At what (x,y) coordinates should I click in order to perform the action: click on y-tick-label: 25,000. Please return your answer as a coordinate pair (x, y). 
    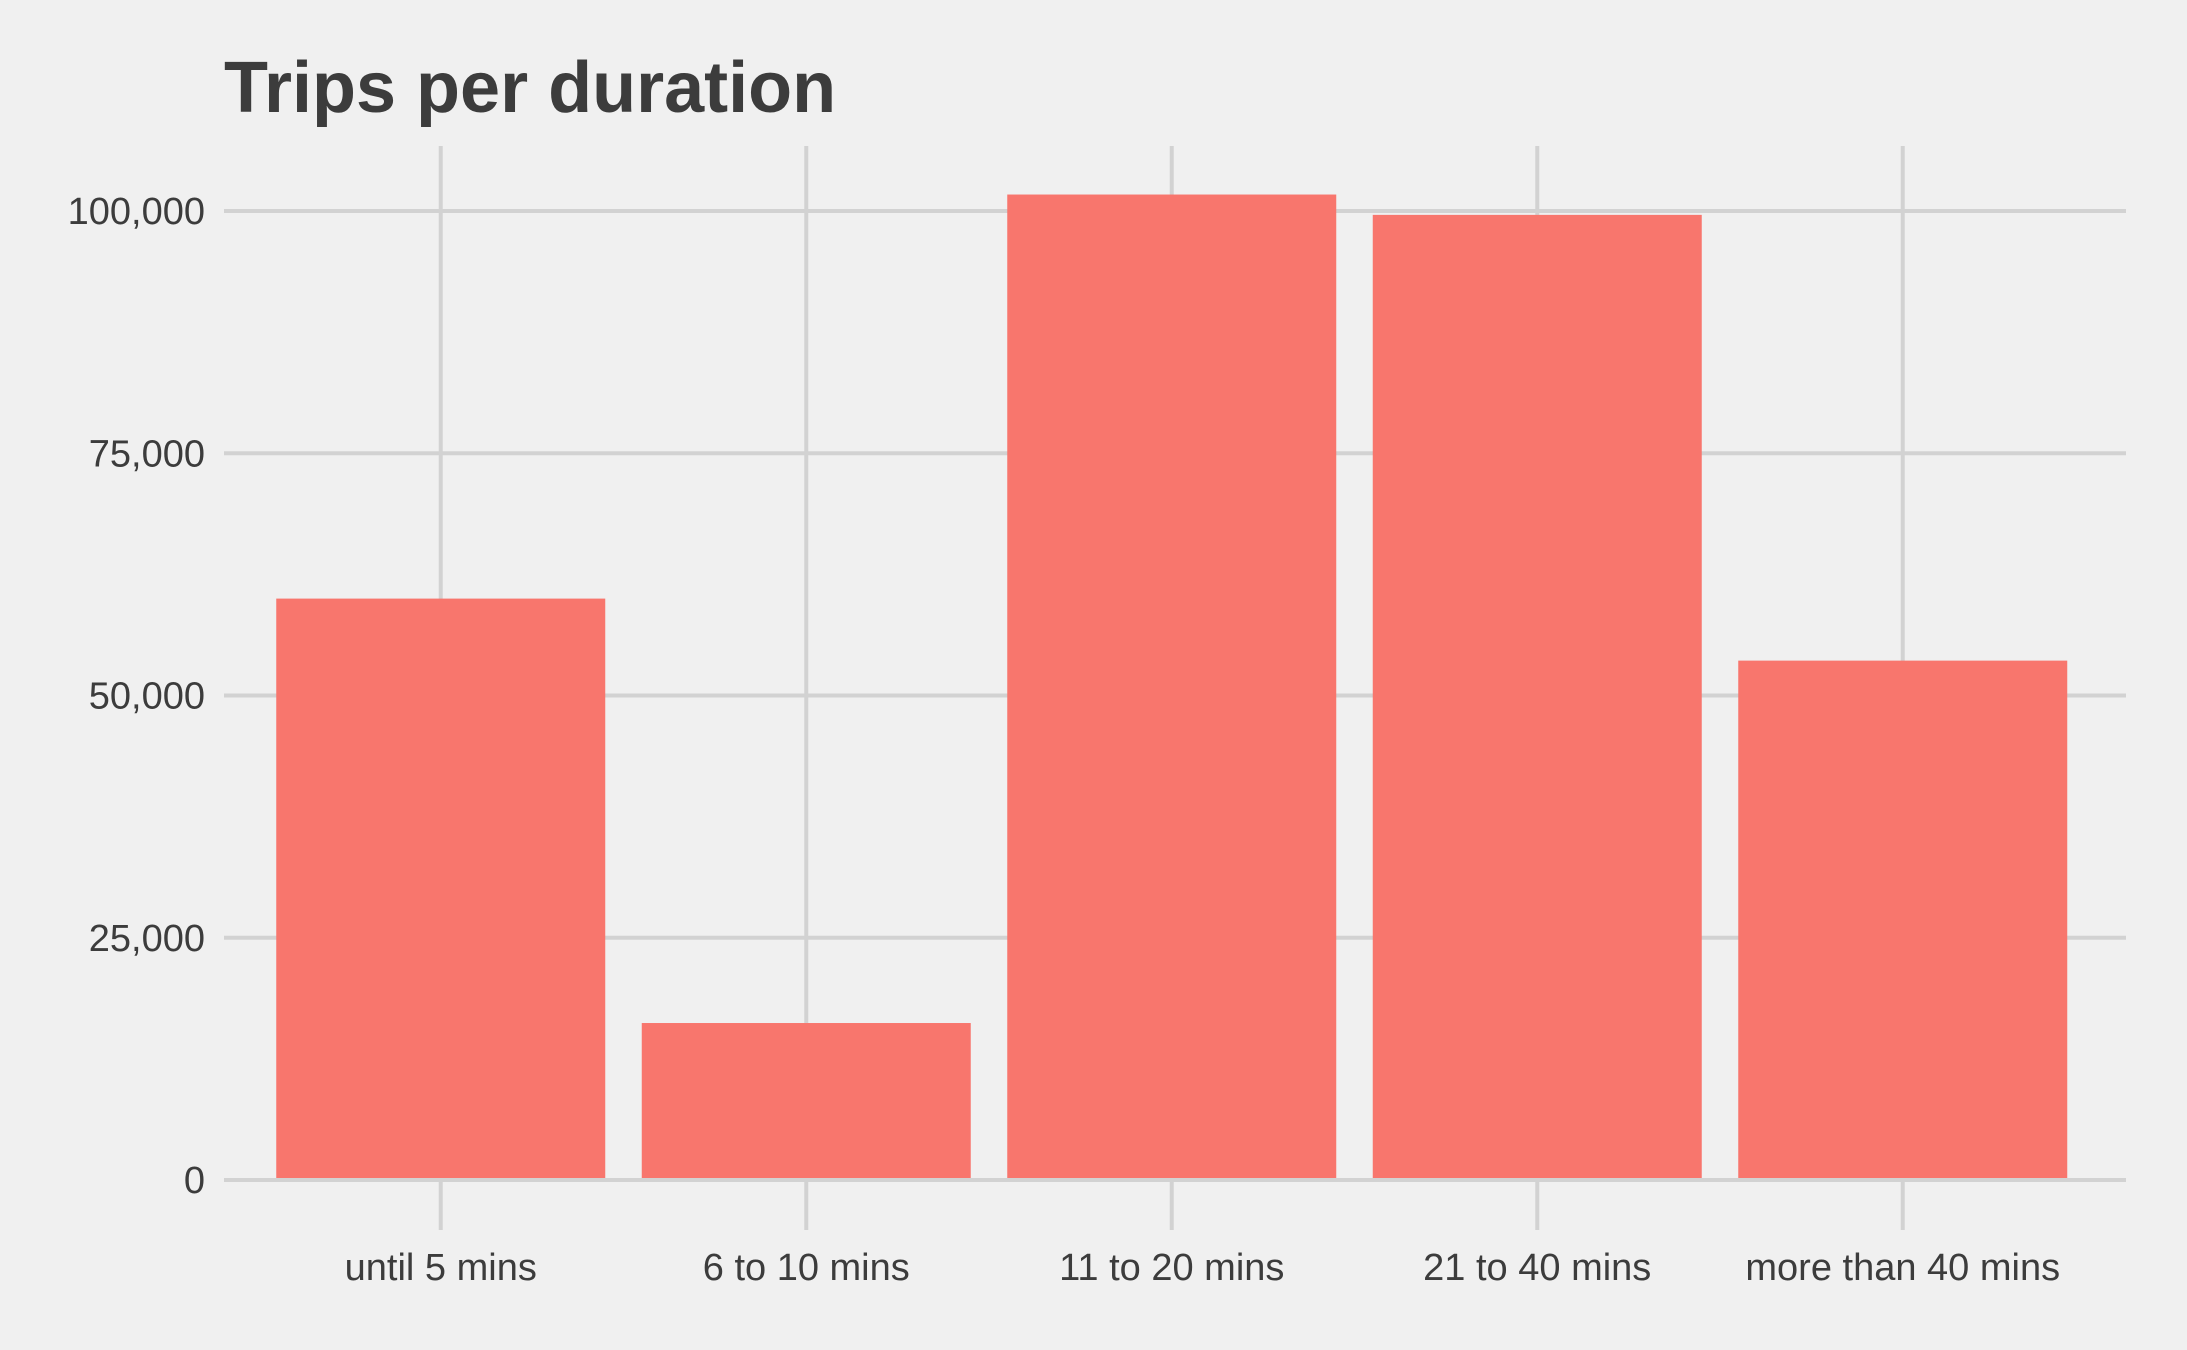
    Looking at the image, I should click on (147, 939).